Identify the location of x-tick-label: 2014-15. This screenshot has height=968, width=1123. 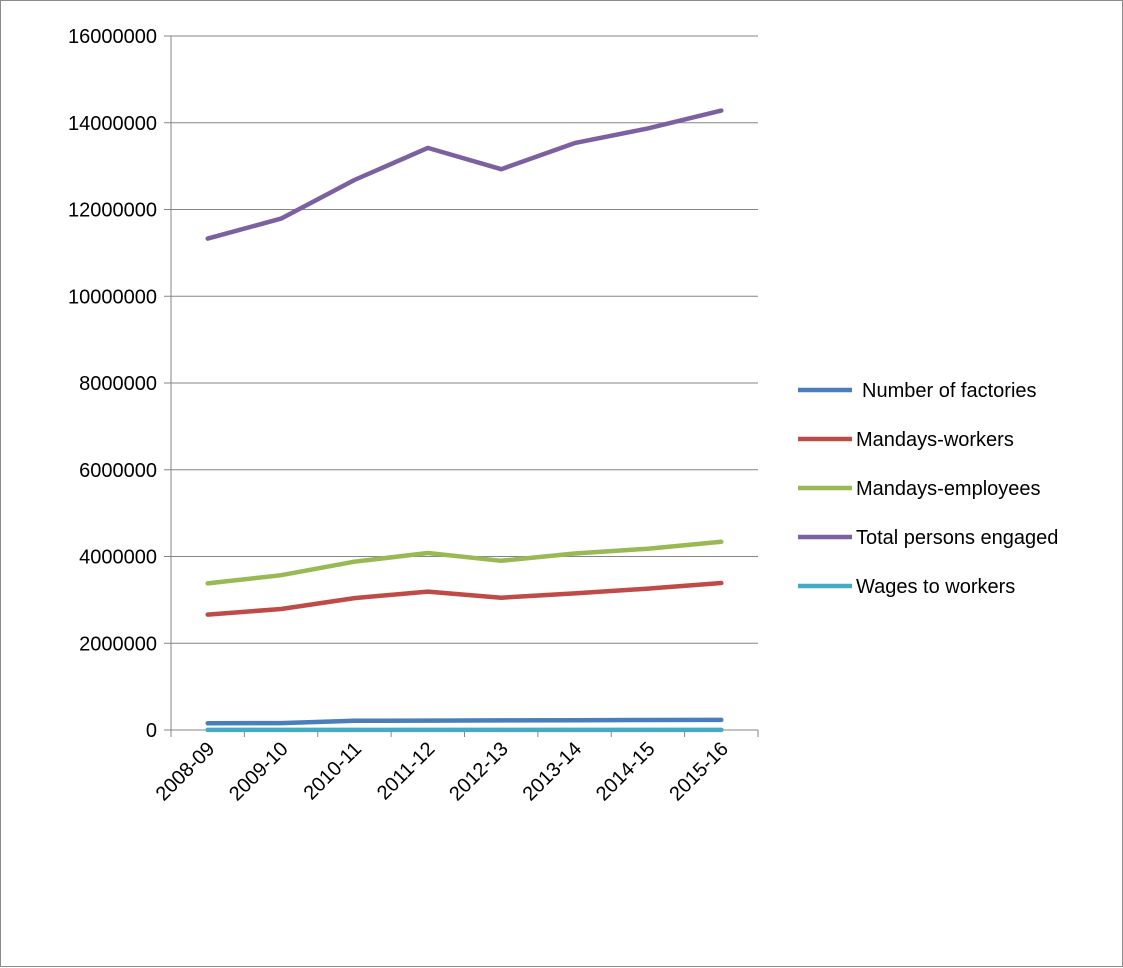
(625, 771).